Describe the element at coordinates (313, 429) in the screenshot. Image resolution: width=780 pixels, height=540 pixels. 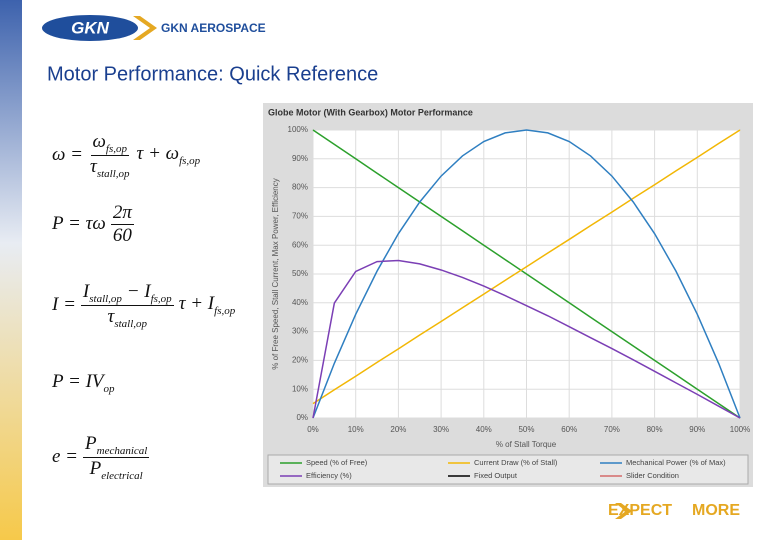
I see `x-tick-label: 0%` at that location.